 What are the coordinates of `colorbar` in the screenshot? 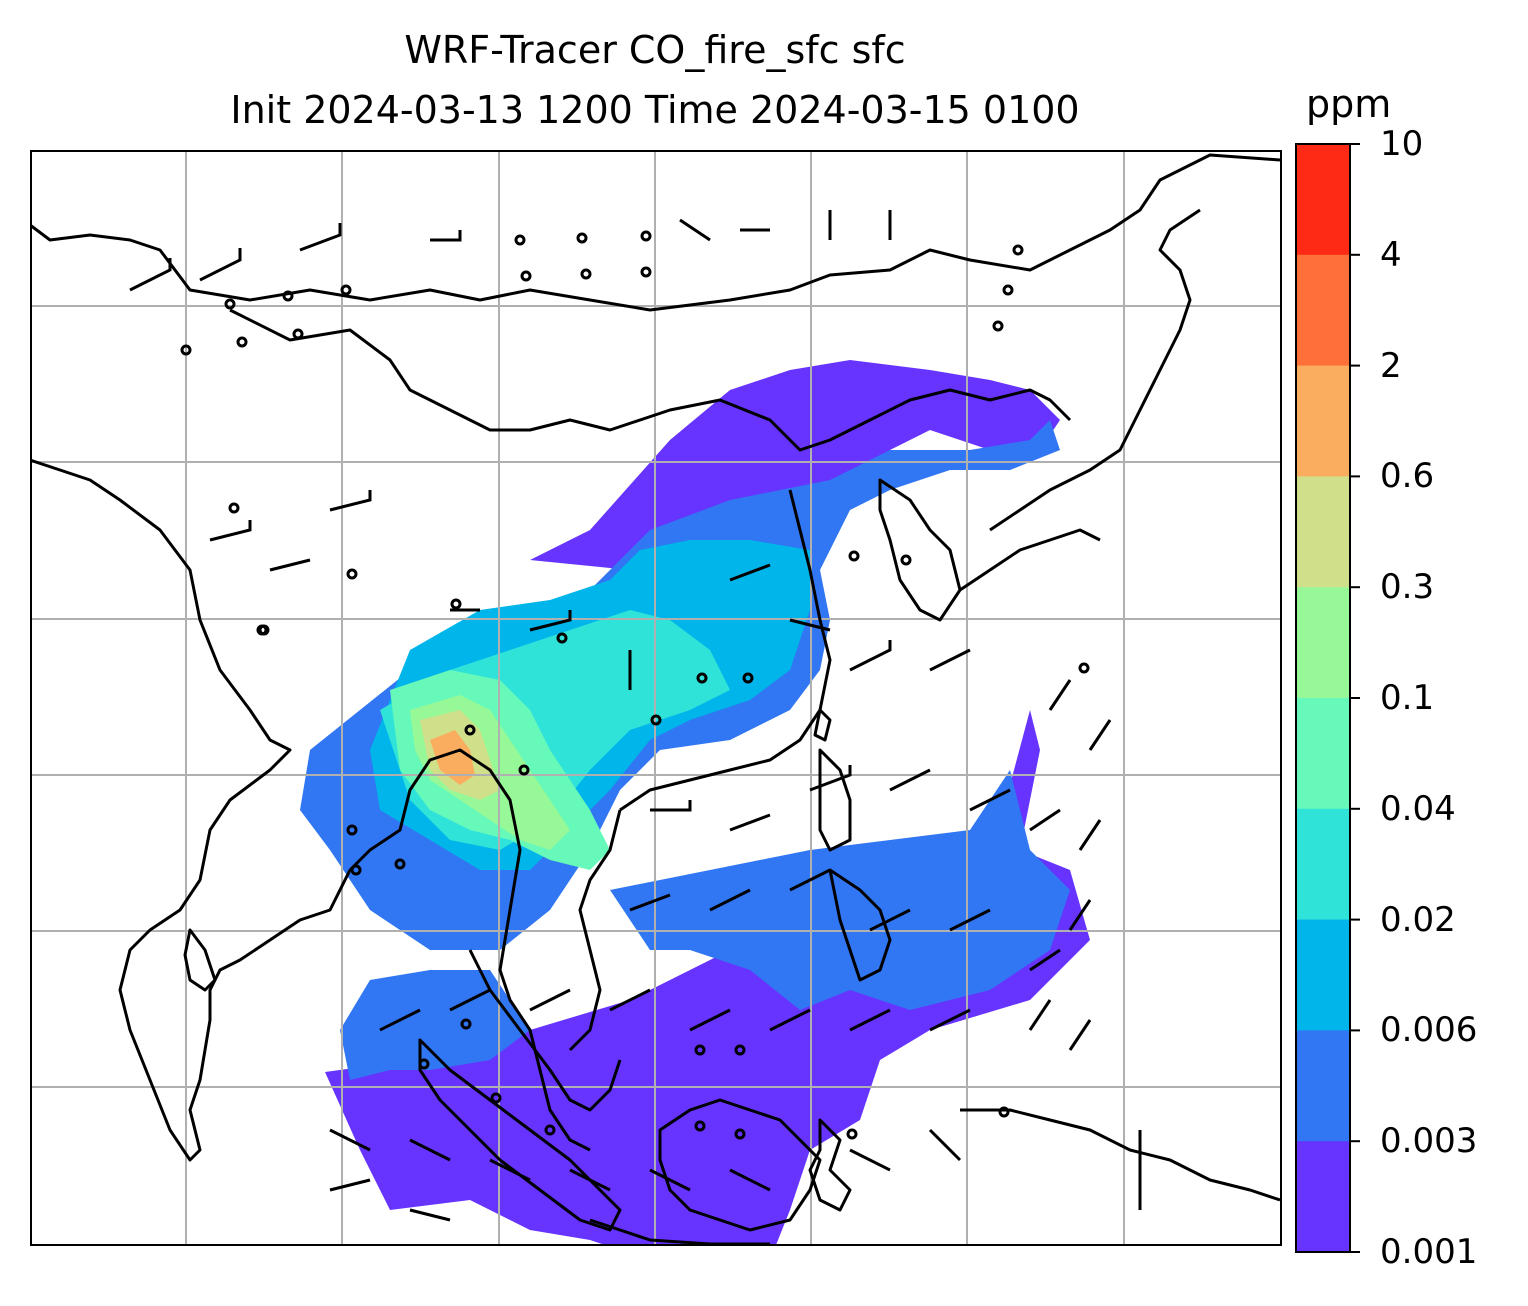 It's located at (1327, 698).